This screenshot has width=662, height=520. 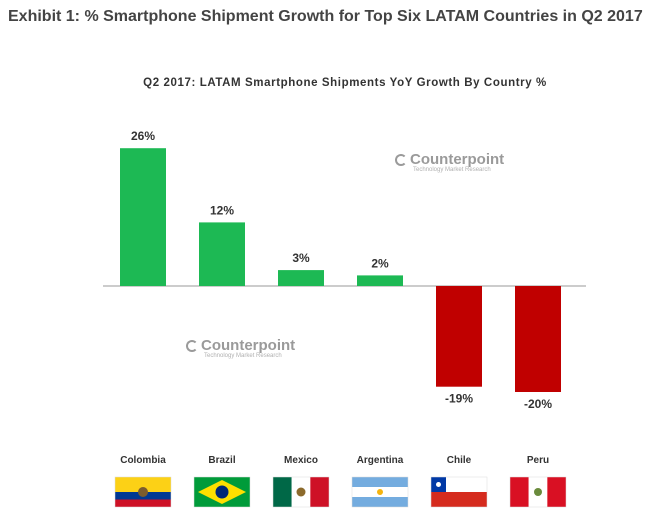 What do you see at coordinates (538, 404) in the screenshot?
I see `data-label: -20%` at bounding box center [538, 404].